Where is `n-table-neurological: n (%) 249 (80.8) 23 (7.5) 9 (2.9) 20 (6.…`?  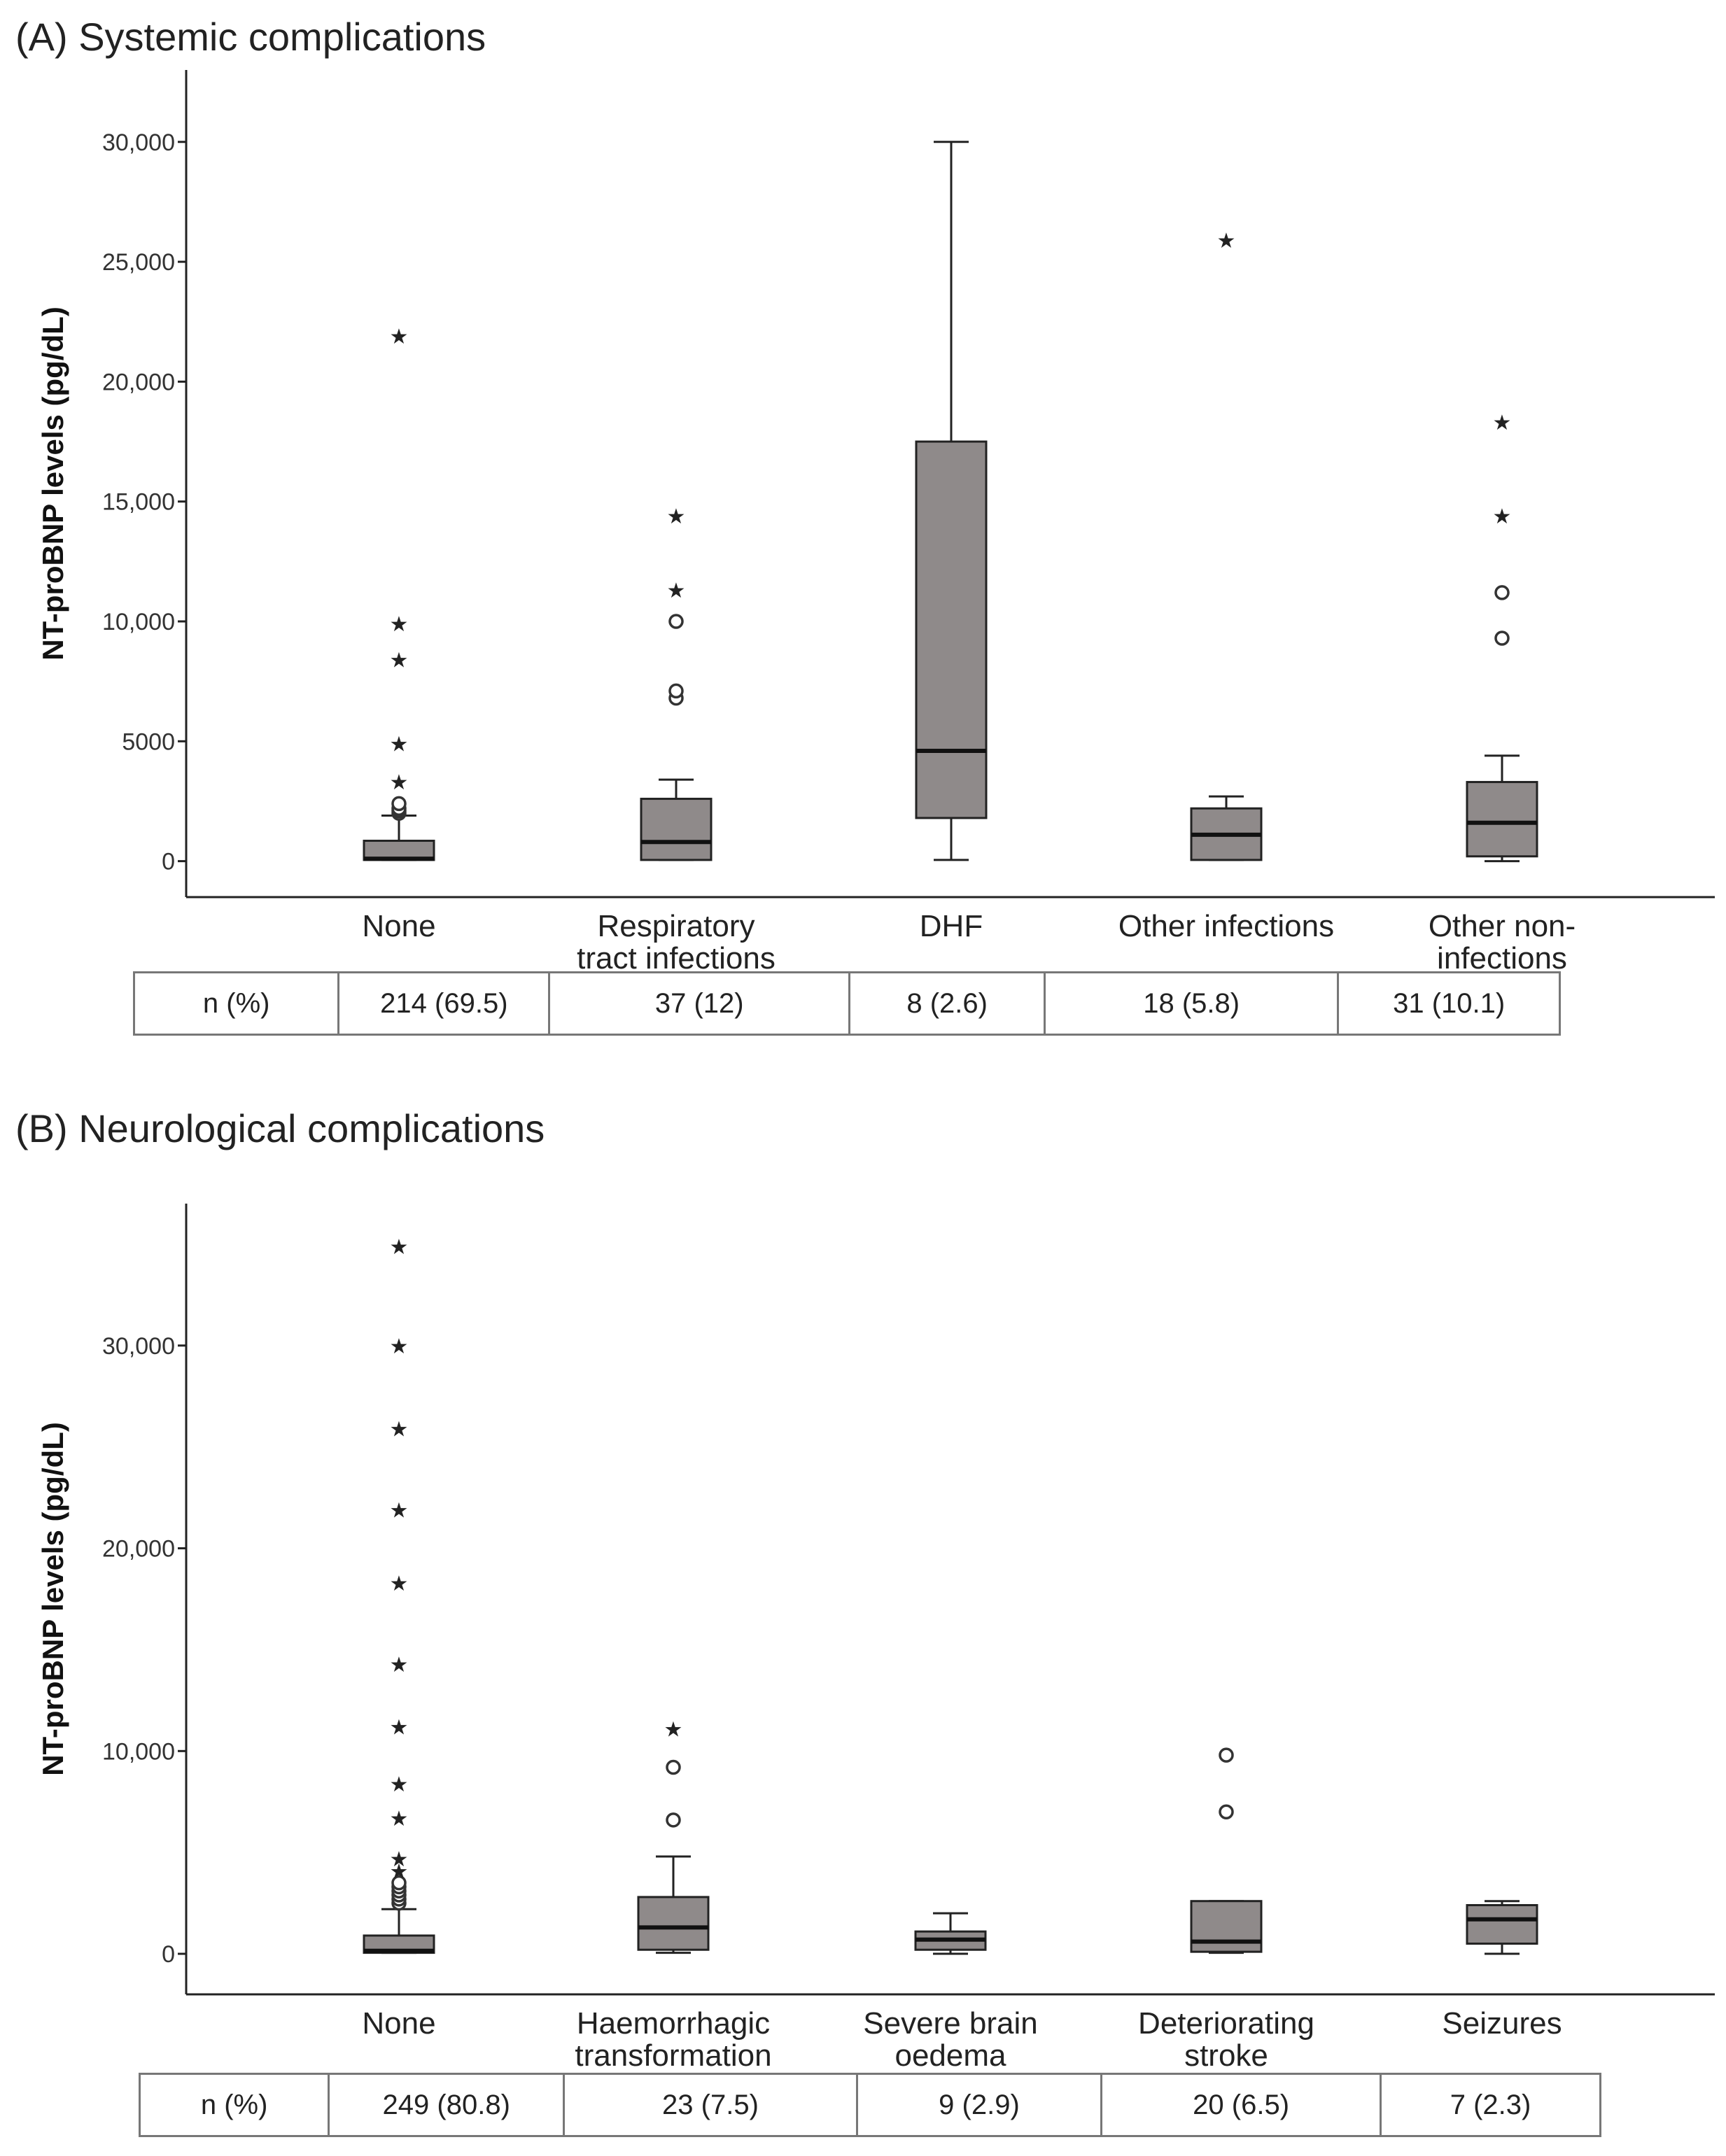
n-table-neurological: n (%) 249 (80.8) 23 (7.5) 9 (2.9) 20 (6.… is located at coordinates (869, 2105).